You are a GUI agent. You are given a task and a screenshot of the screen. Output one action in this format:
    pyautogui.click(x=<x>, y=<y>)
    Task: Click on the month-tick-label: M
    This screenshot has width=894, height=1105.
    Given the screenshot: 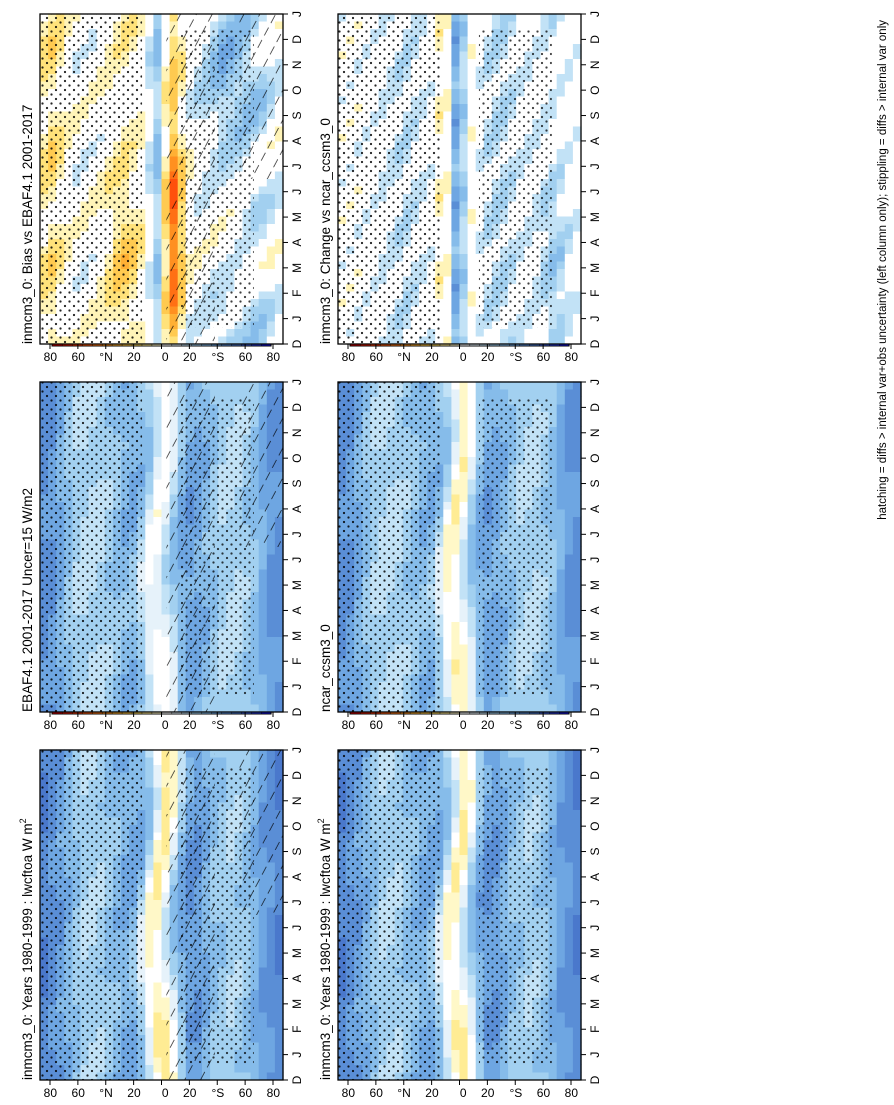 What is the action you would take?
    pyautogui.click(x=297, y=585)
    